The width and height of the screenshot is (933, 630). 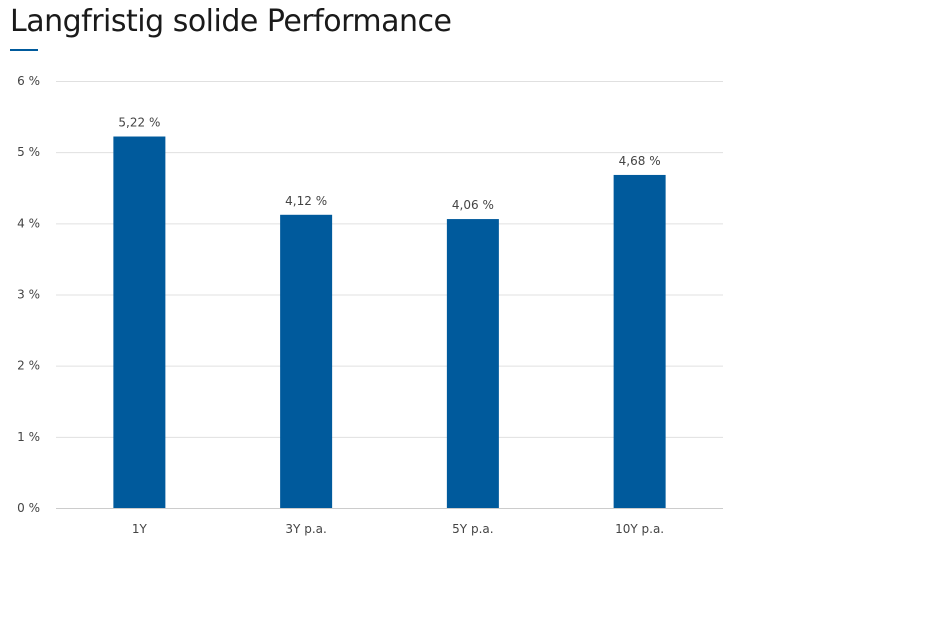 What do you see at coordinates (398, 529) in the screenshot?
I see `x-axis: 1Y 3Y p.a. 5Y p.a. 10Y p.a.` at bounding box center [398, 529].